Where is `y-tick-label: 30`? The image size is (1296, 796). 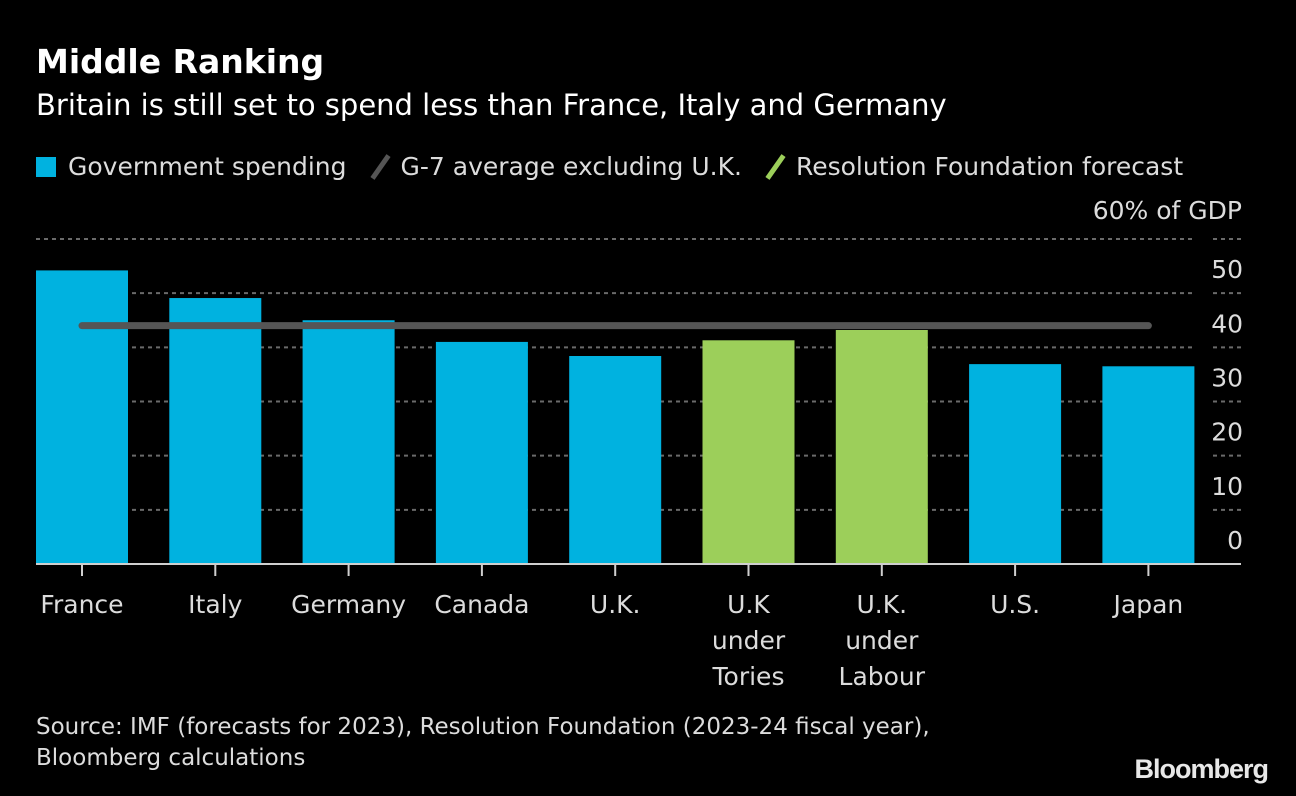
y-tick-label: 30 is located at coordinates (1227, 378).